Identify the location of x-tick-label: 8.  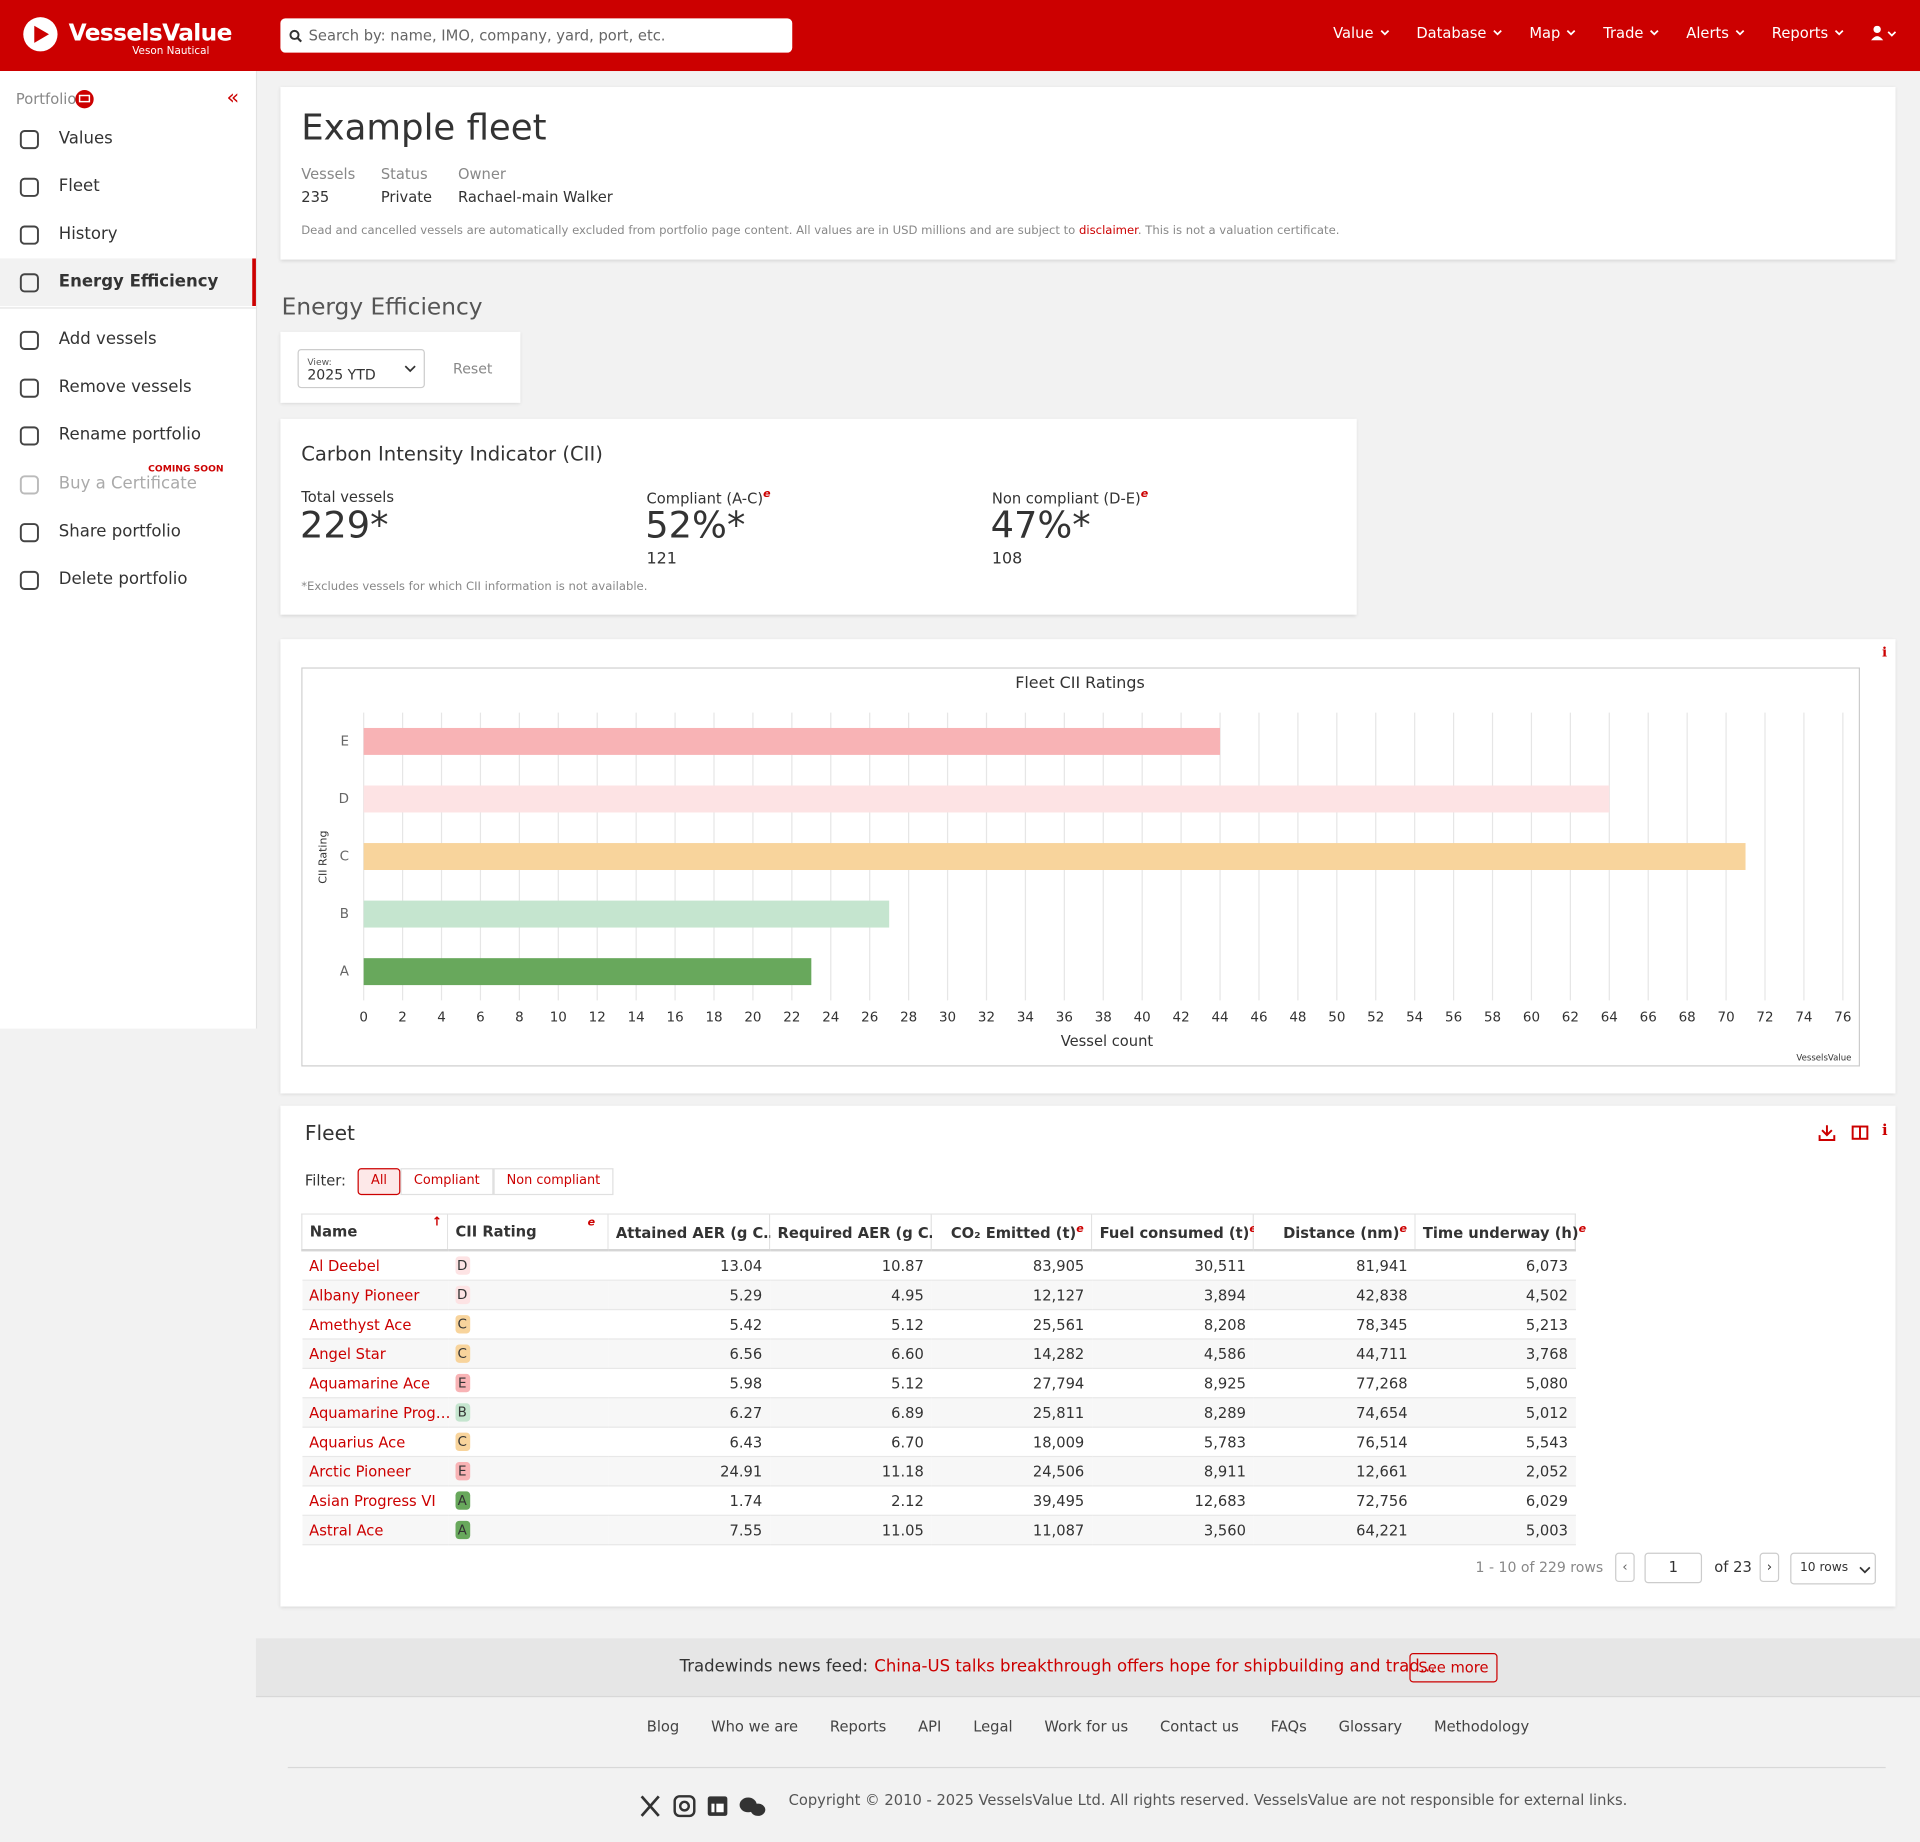
(519, 1018).